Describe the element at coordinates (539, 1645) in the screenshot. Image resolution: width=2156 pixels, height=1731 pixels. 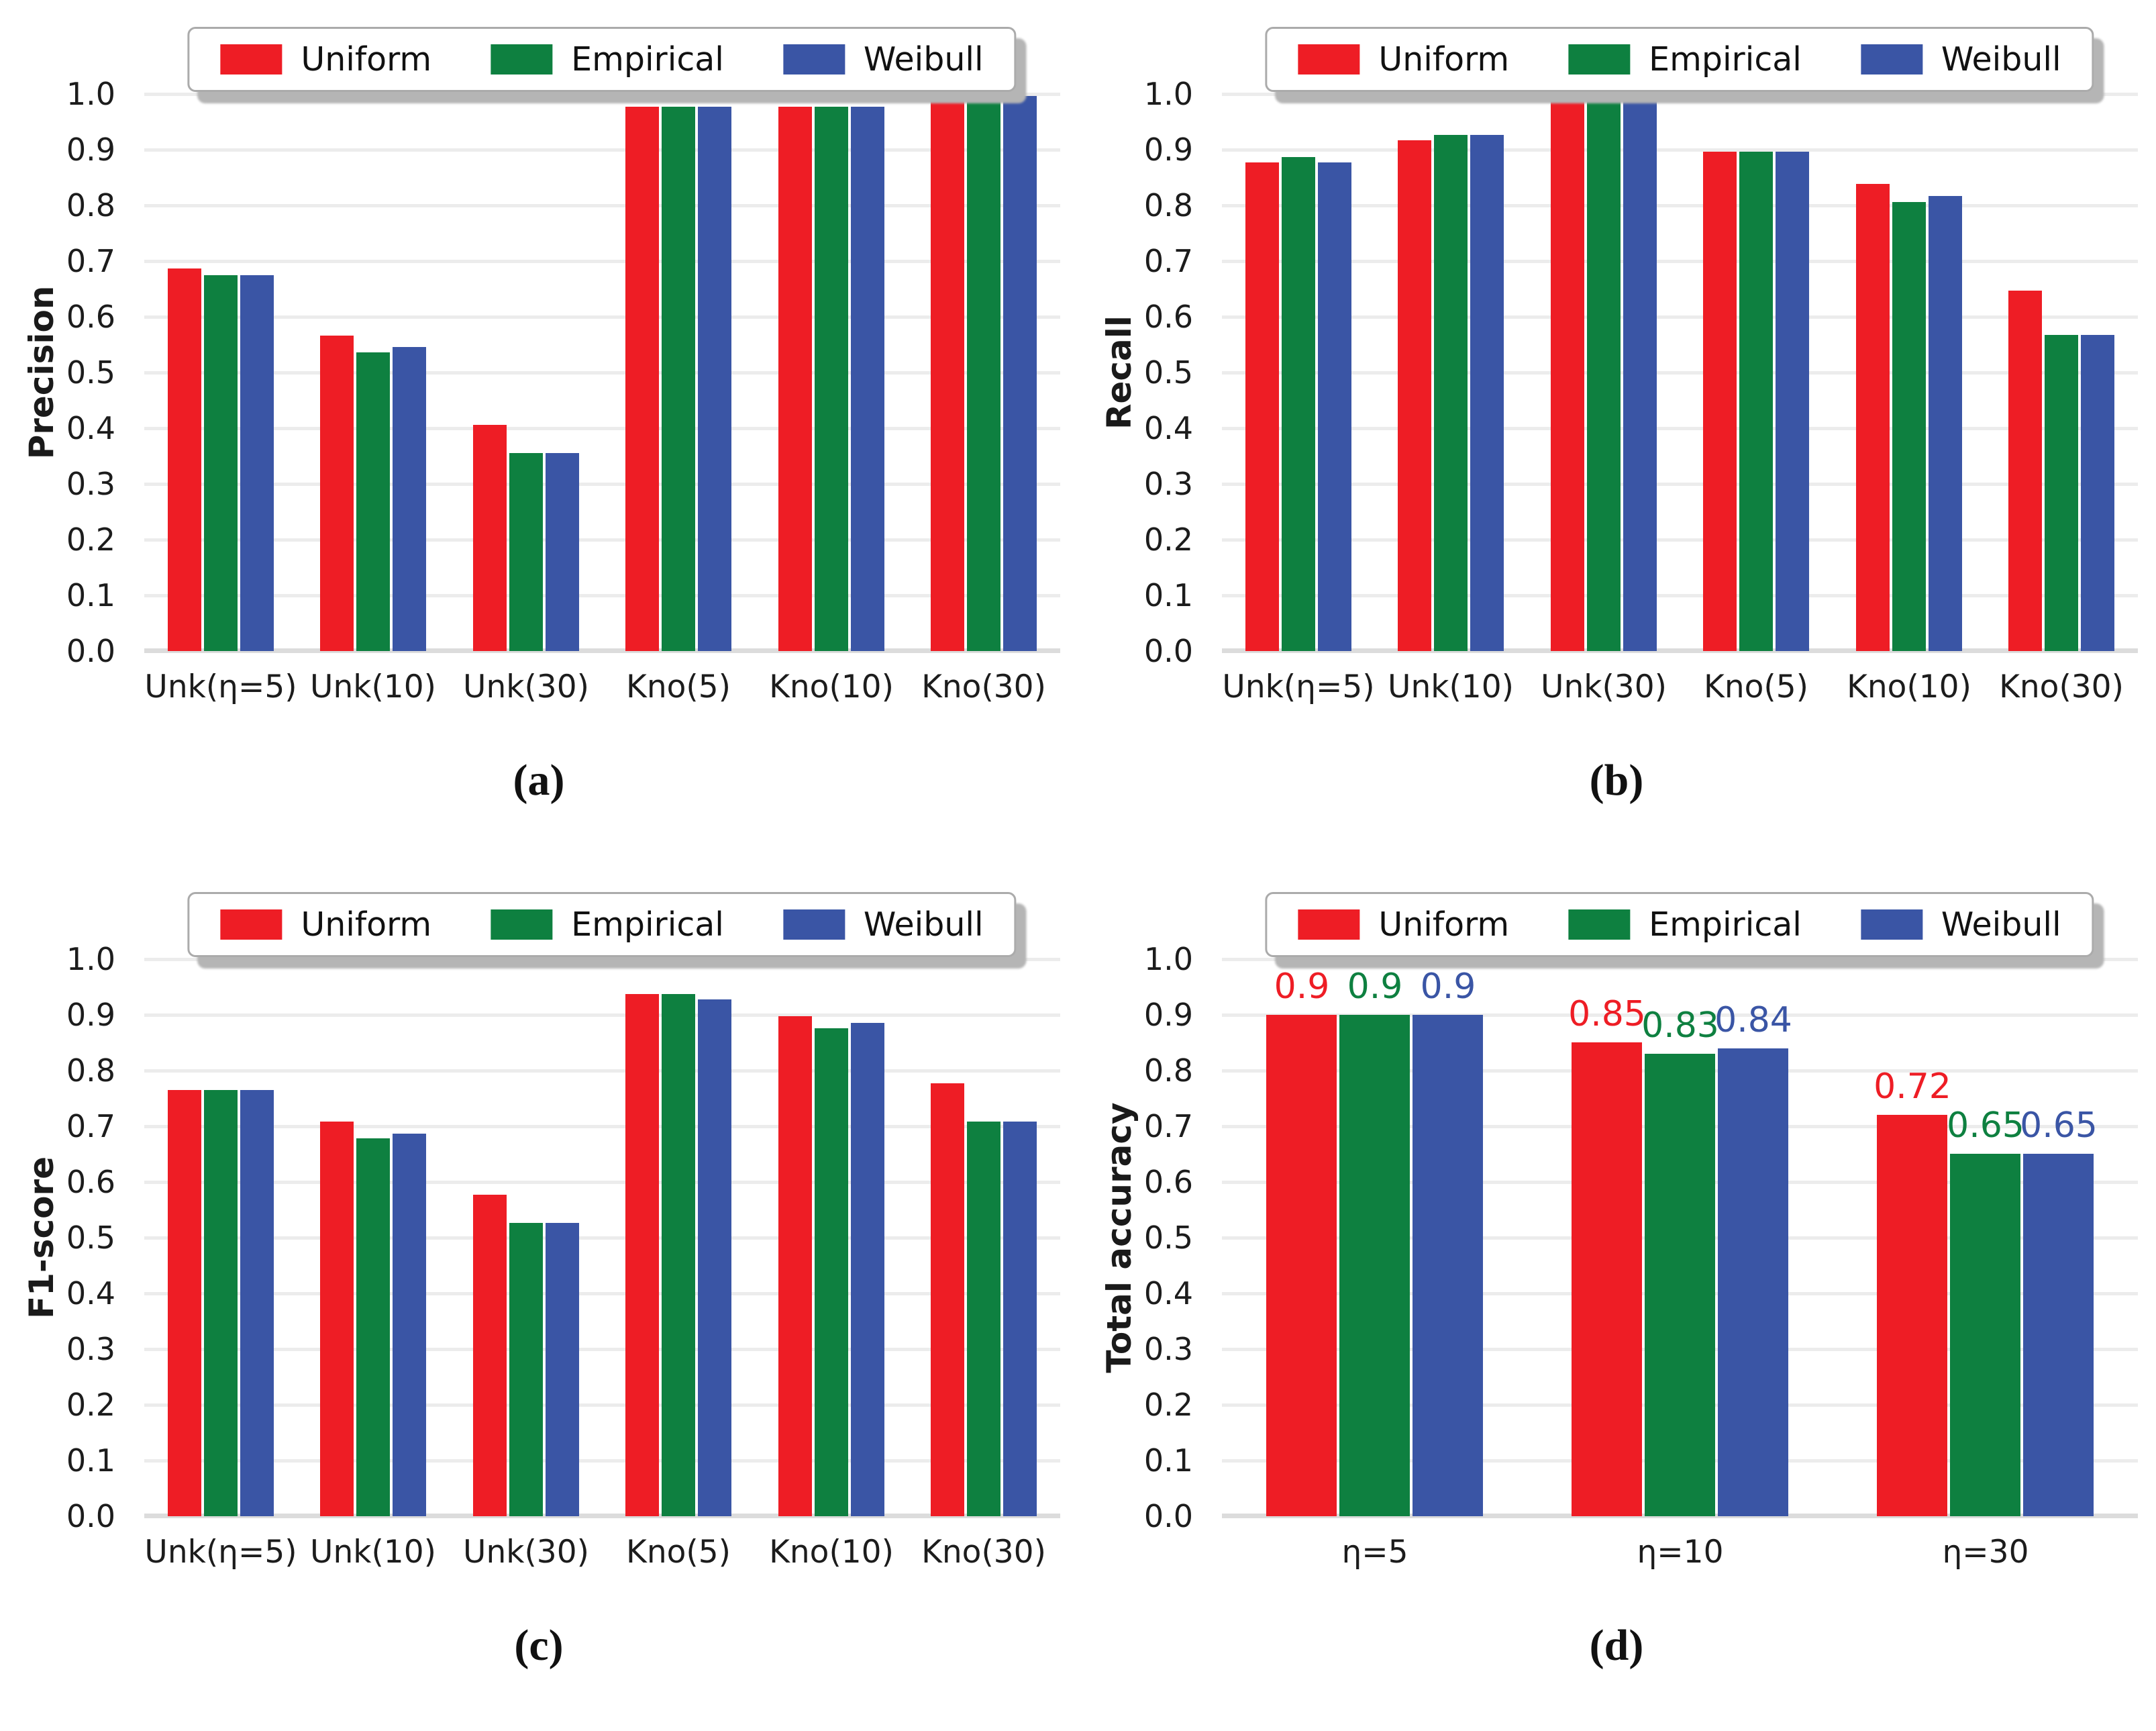
I see `subfigure-caption: (c)` at that location.